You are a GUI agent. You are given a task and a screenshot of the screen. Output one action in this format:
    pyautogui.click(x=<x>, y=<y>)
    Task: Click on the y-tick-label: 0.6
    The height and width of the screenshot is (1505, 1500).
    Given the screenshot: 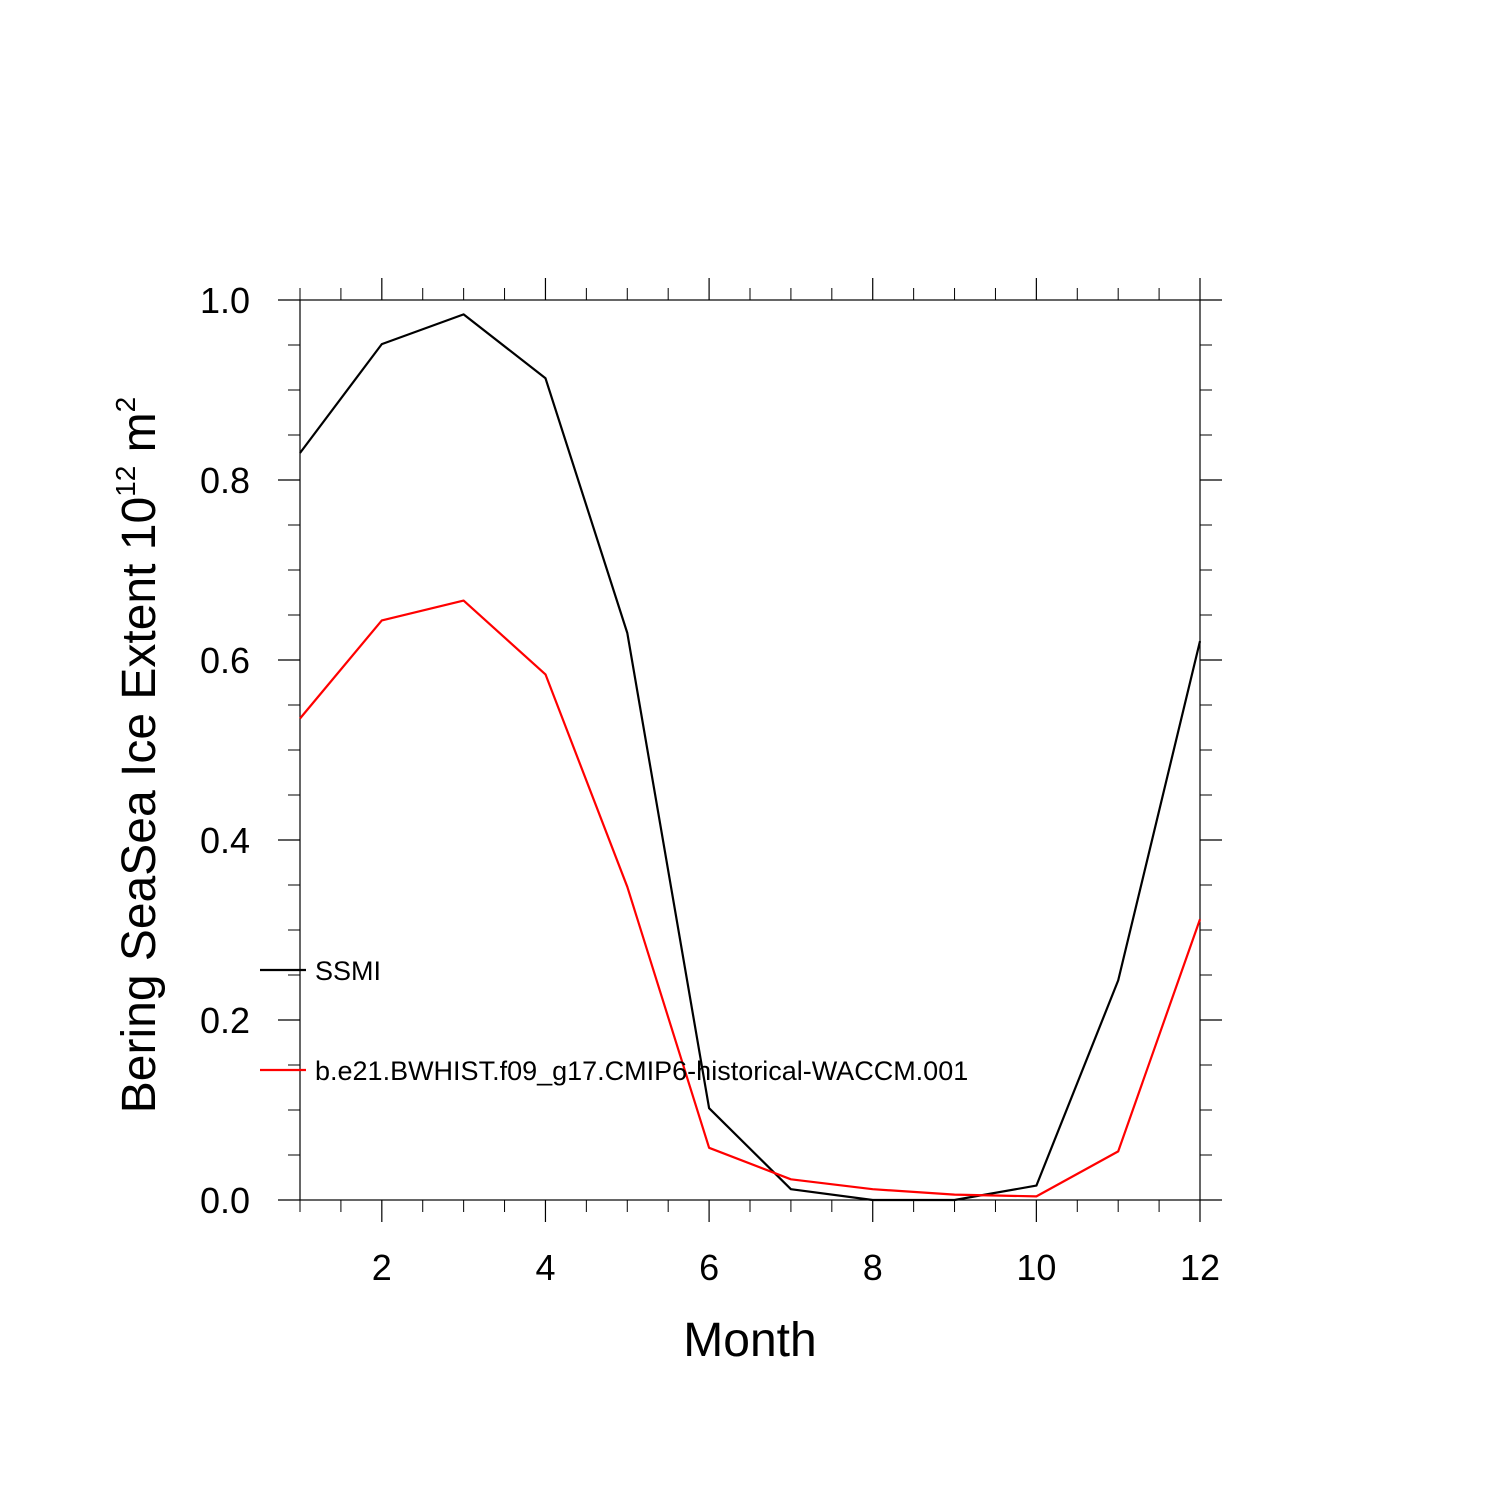 What is the action you would take?
    pyautogui.click(x=225, y=660)
    